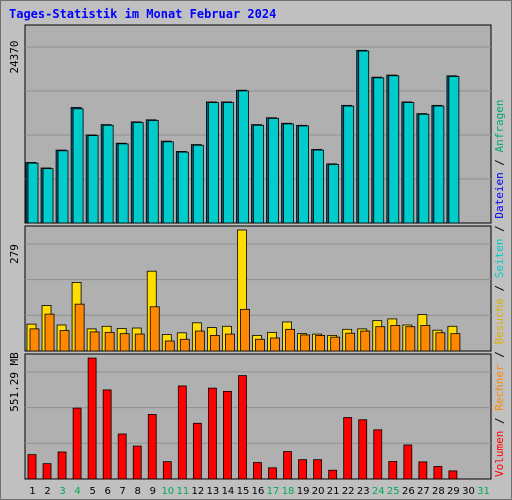  What do you see at coordinates (303, 491) in the screenshot?
I see `x-tick-label: 19` at bounding box center [303, 491].